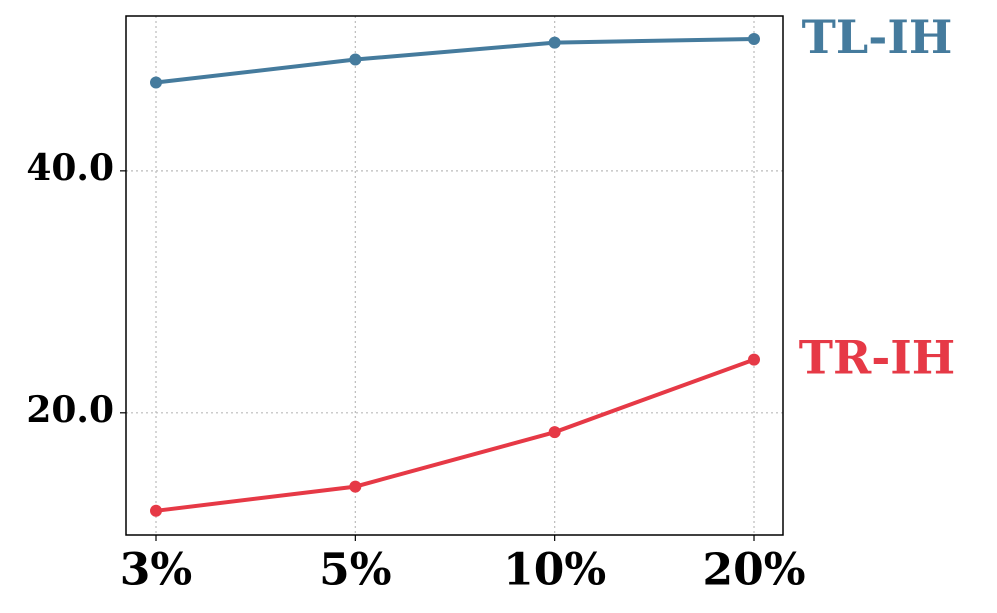 The width and height of the screenshot is (997, 613). Describe the element at coordinates (70, 168) in the screenshot. I see `y-tick-label: 40.0` at that location.